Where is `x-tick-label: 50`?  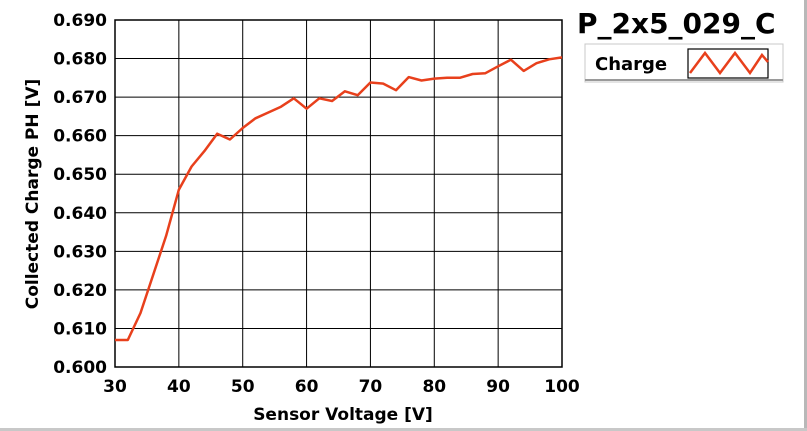
x-tick-label: 50 is located at coordinates (243, 387).